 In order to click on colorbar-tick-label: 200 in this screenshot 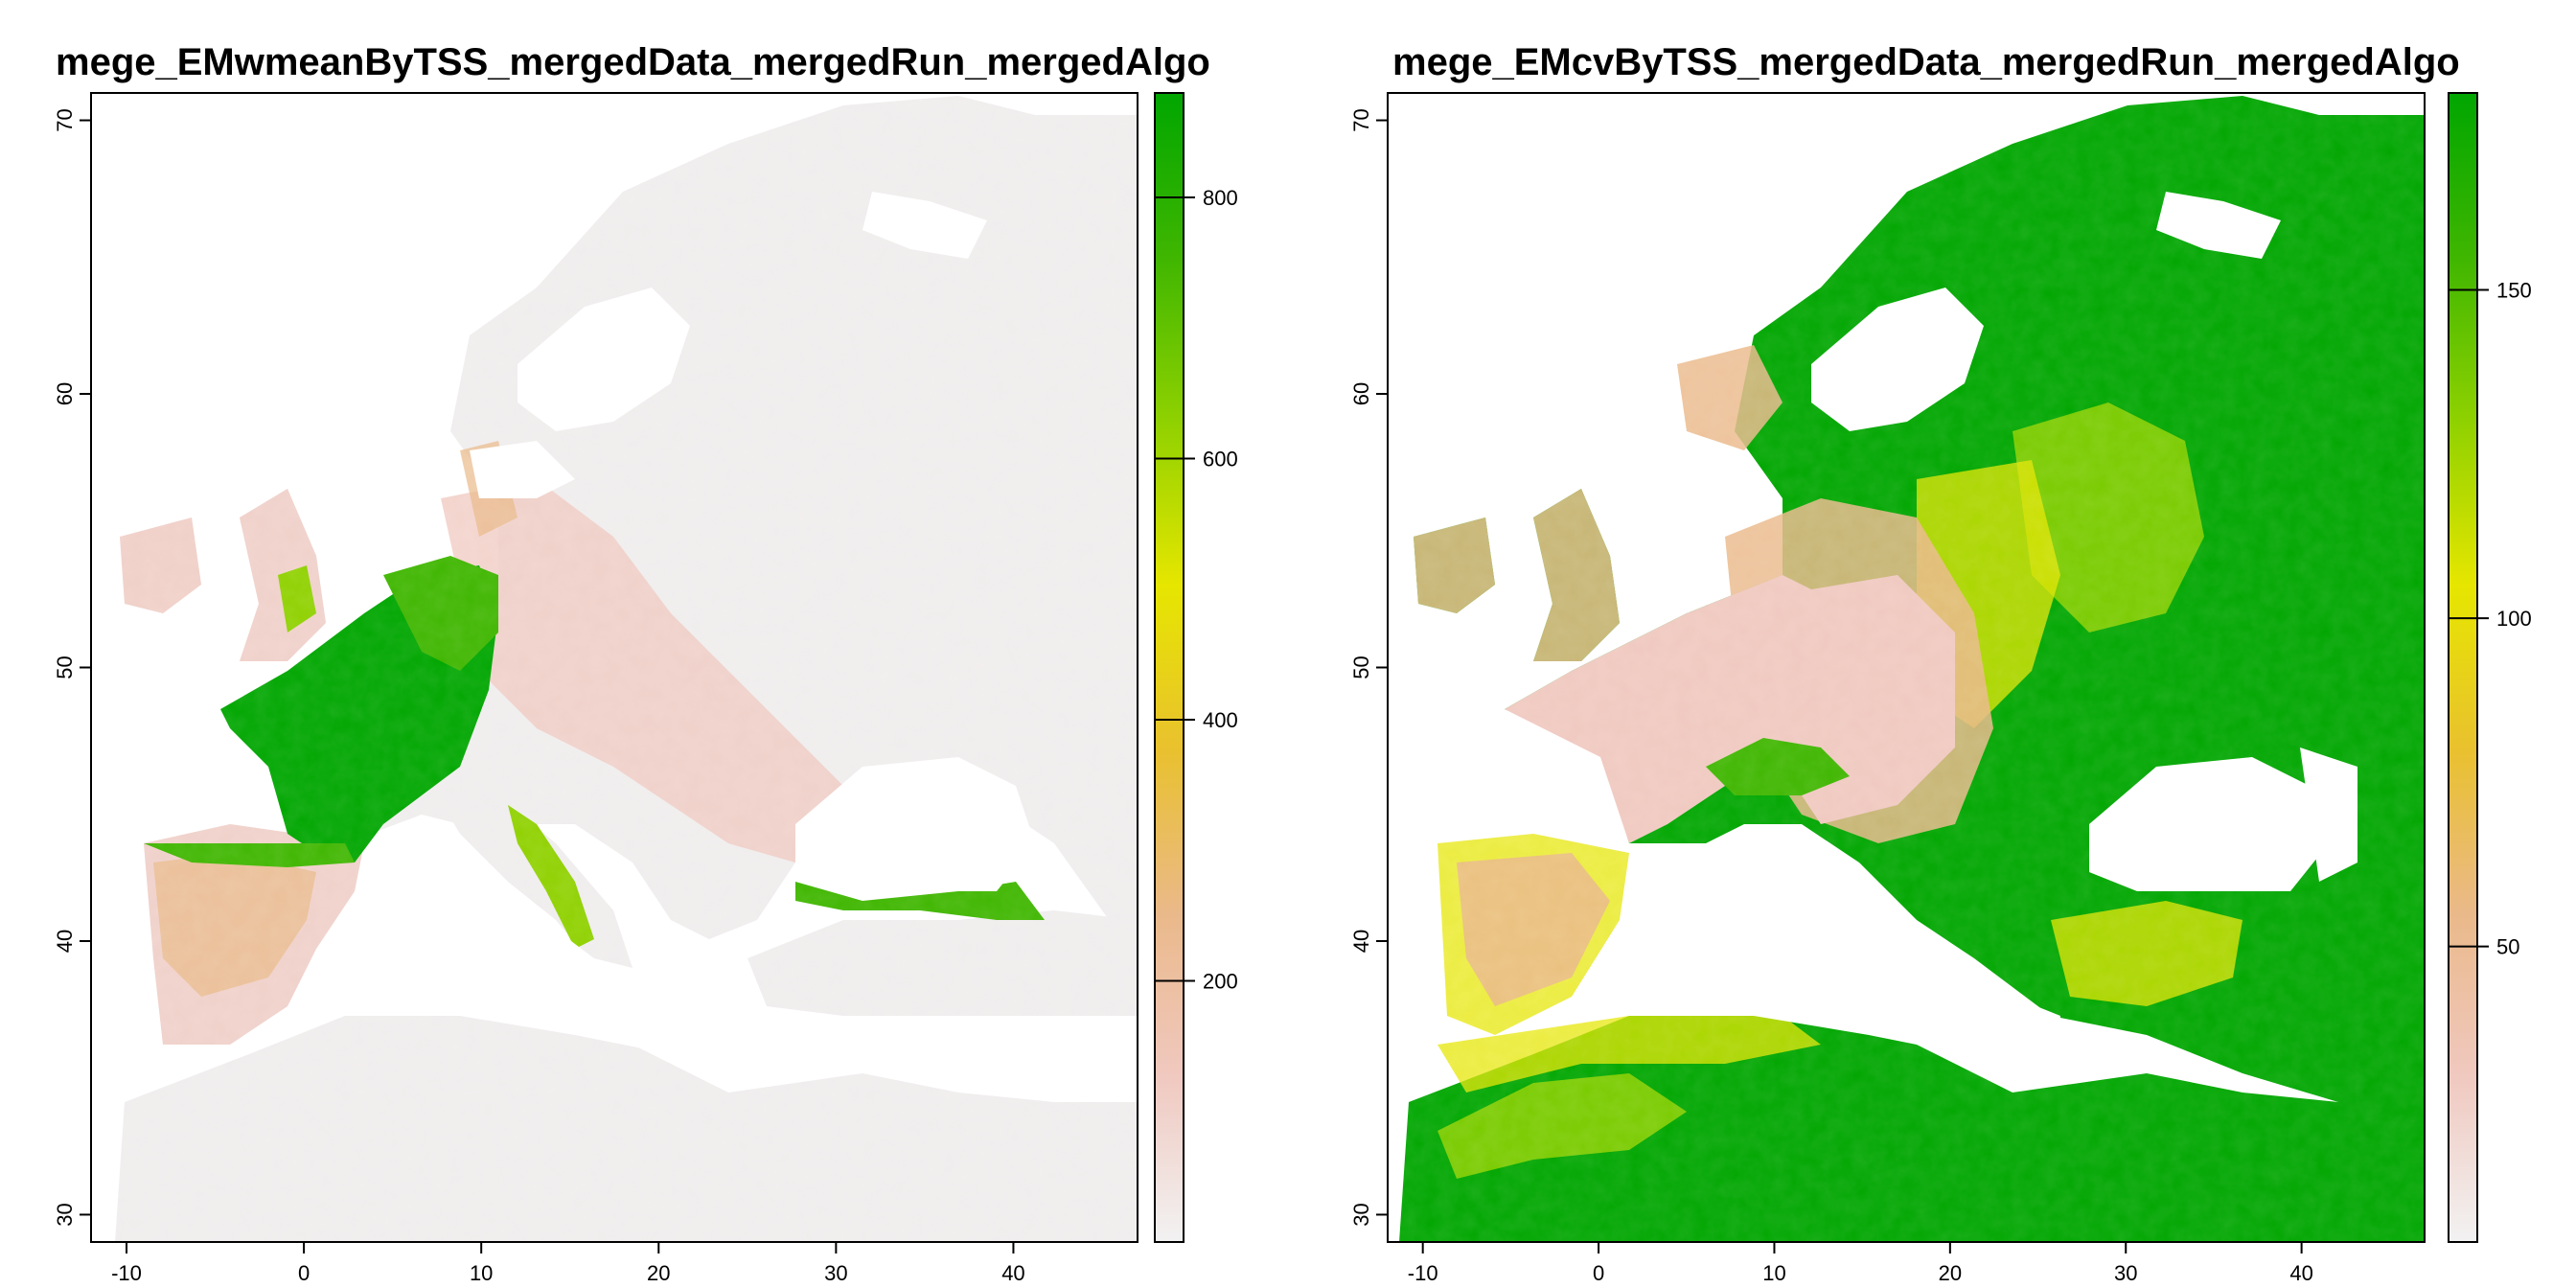, I will do `click(1220, 982)`.